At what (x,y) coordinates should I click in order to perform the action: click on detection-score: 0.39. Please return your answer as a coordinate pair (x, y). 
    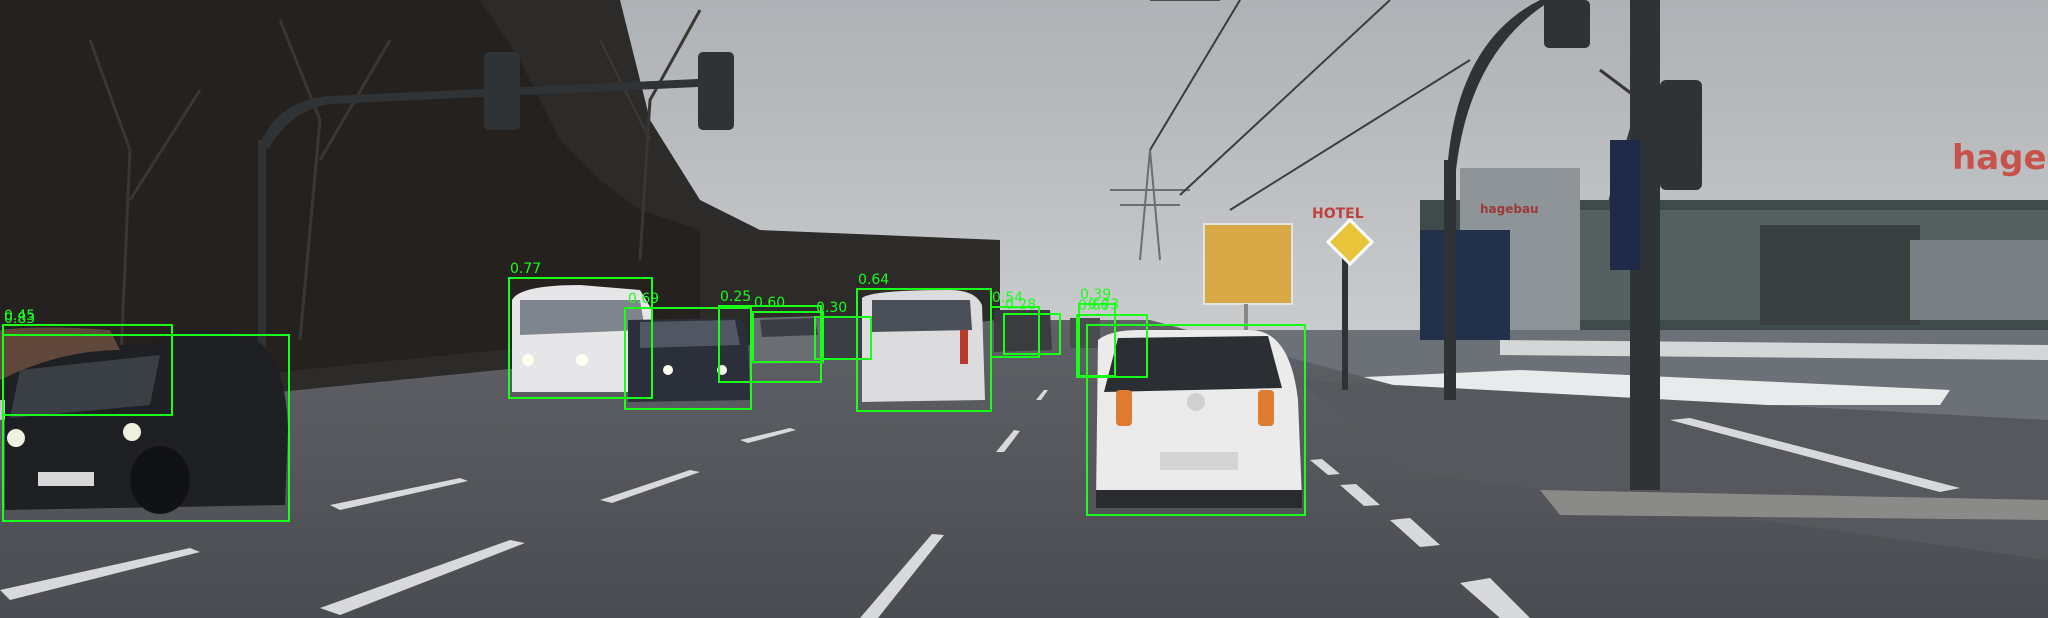
    Looking at the image, I should click on (1096, 295).